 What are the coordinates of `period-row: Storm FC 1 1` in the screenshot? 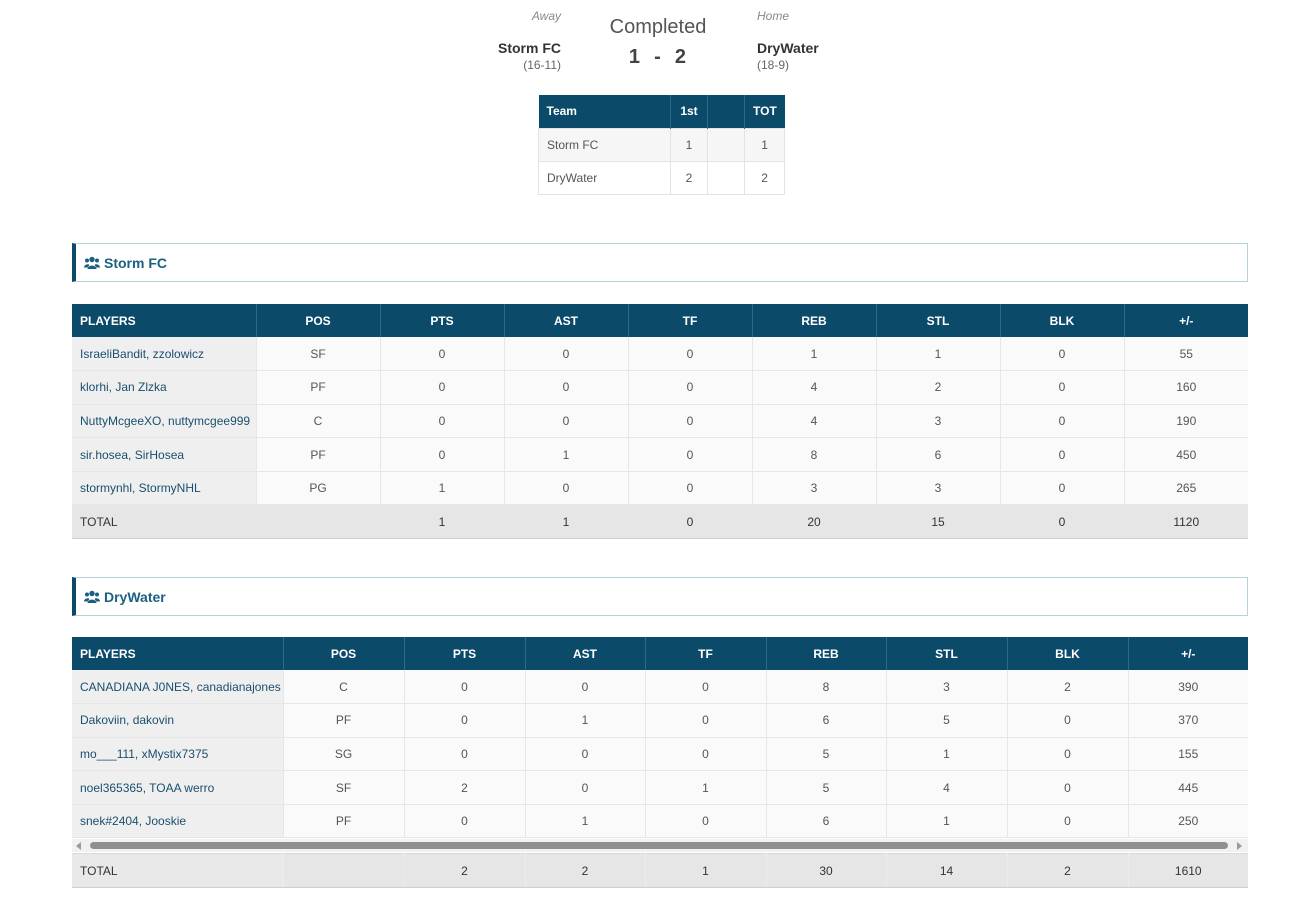 It's located at (662, 144).